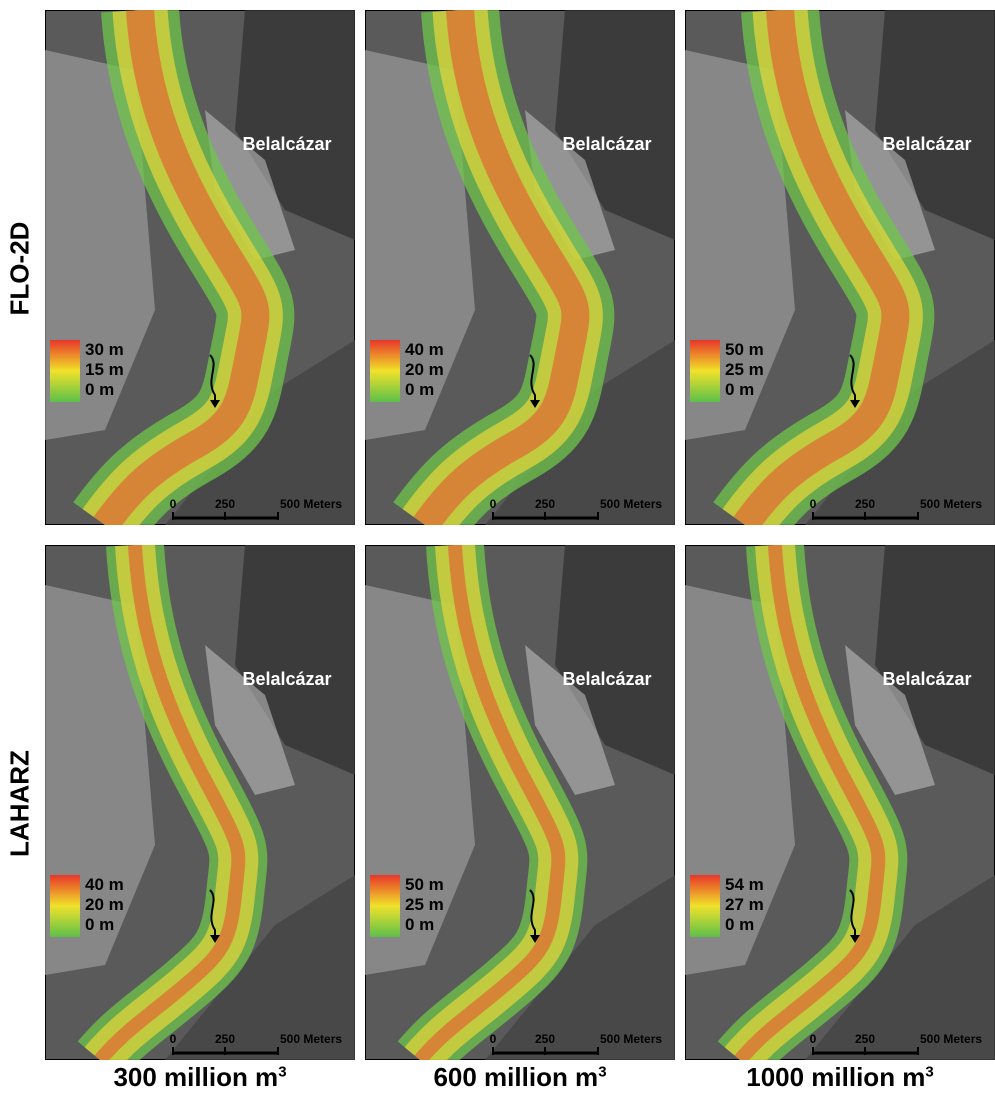 The width and height of the screenshot is (995, 1098). What do you see at coordinates (516, 1077) in the screenshot?
I see `column-label-text: 600 million m` at bounding box center [516, 1077].